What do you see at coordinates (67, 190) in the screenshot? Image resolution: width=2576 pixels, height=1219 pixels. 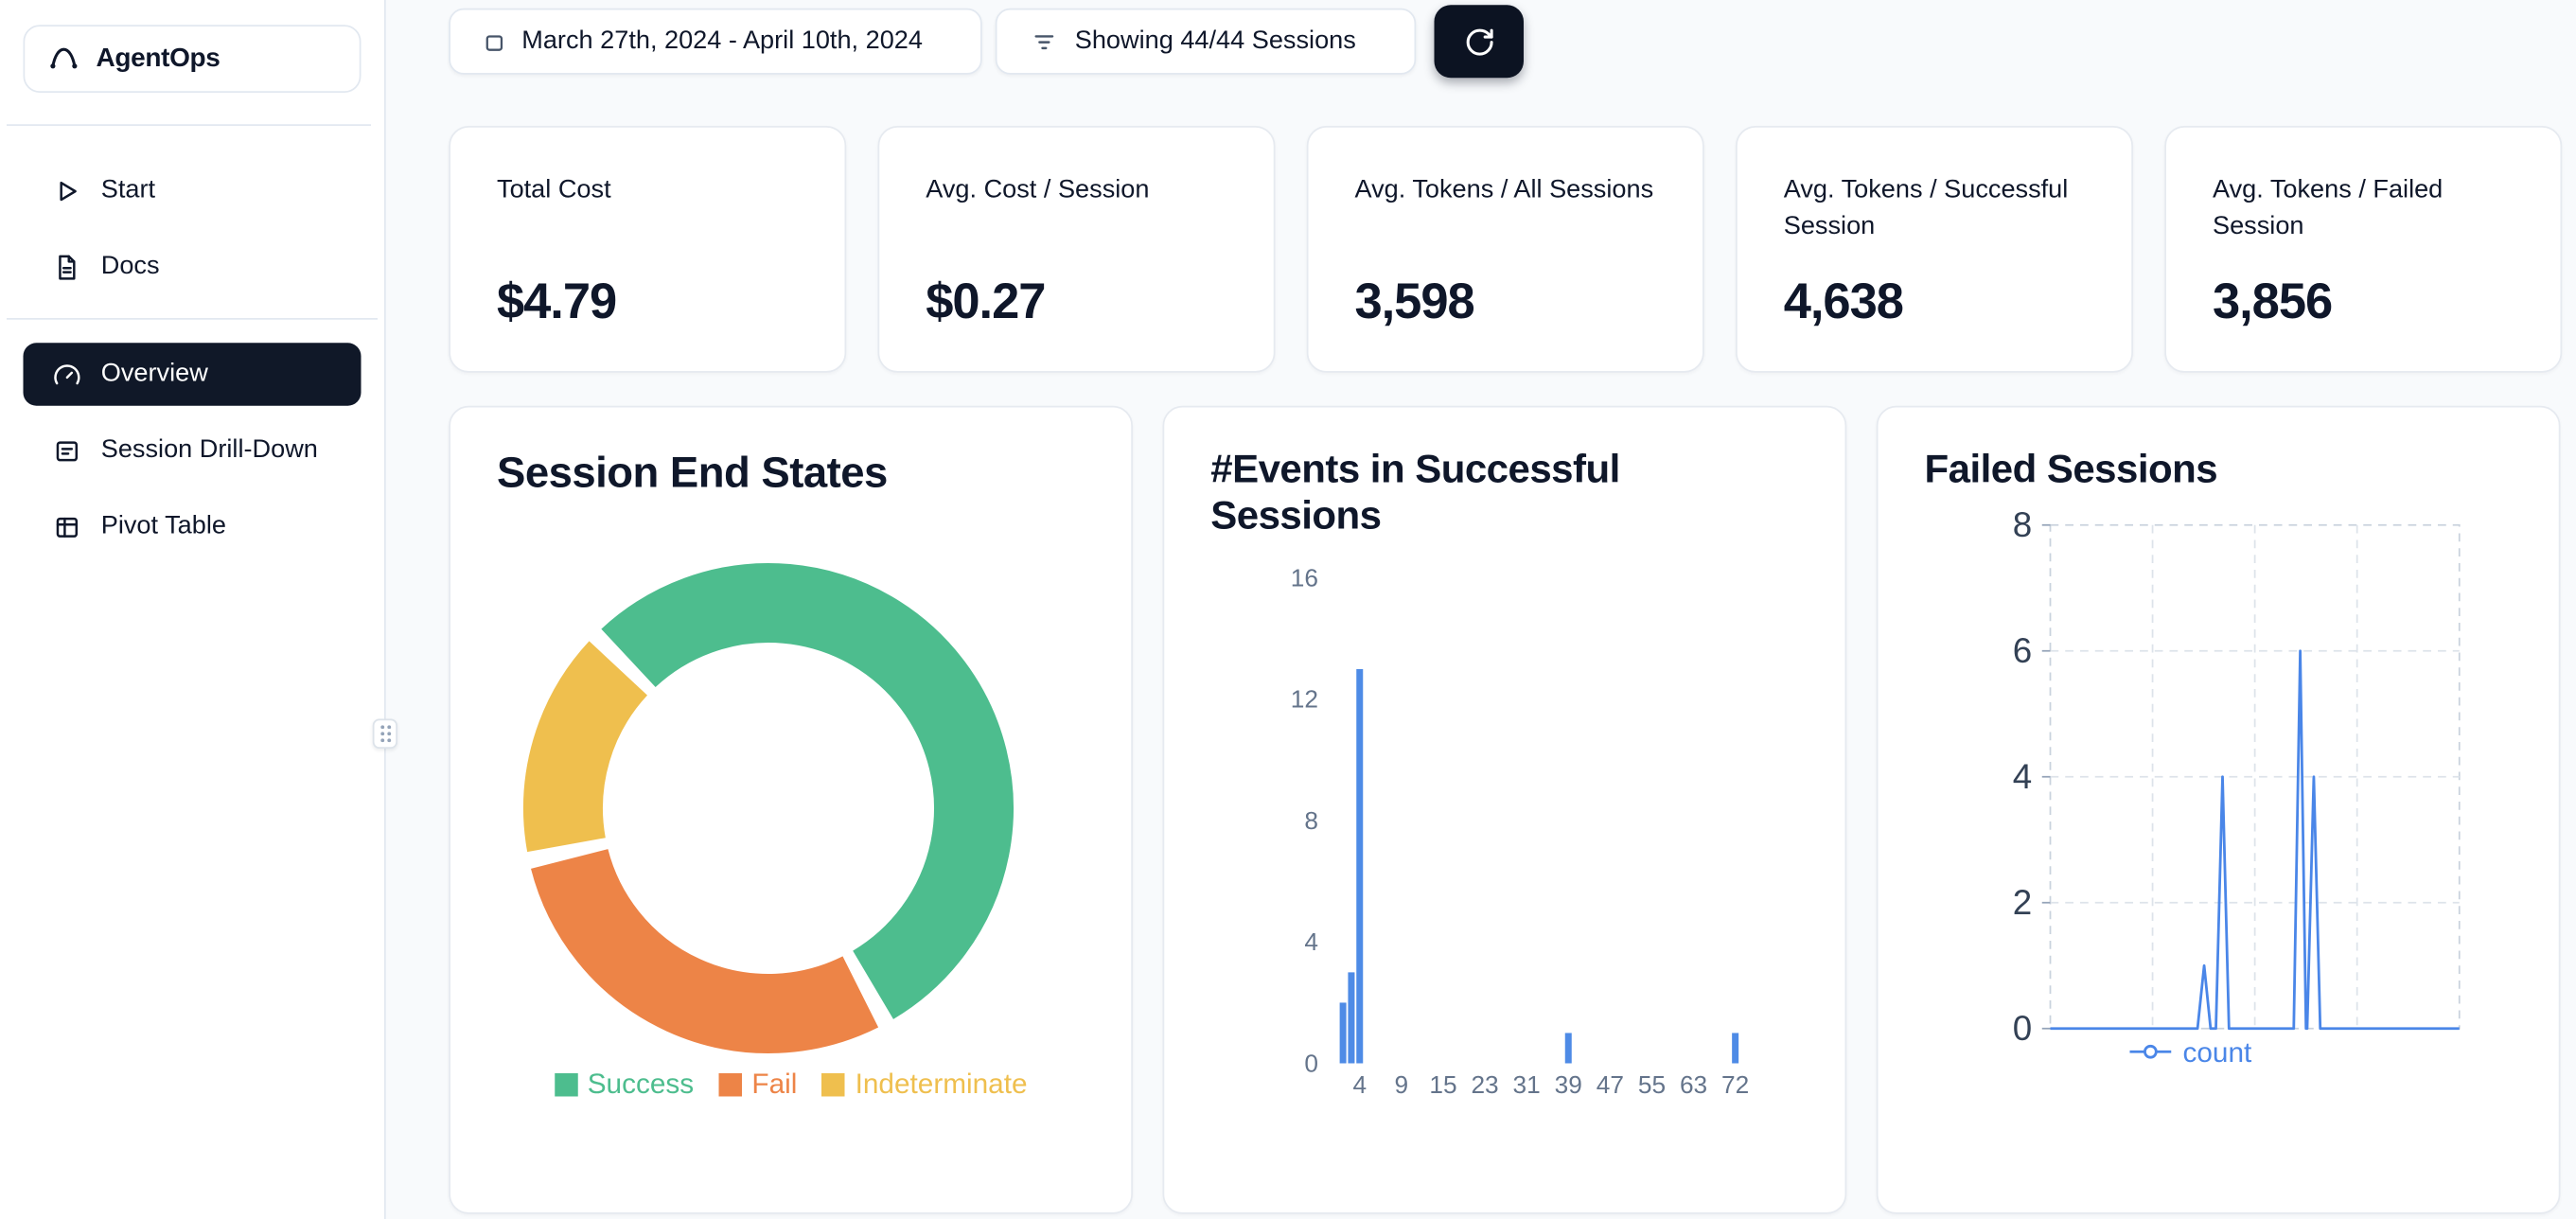 I see `play-icon` at bounding box center [67, 190].